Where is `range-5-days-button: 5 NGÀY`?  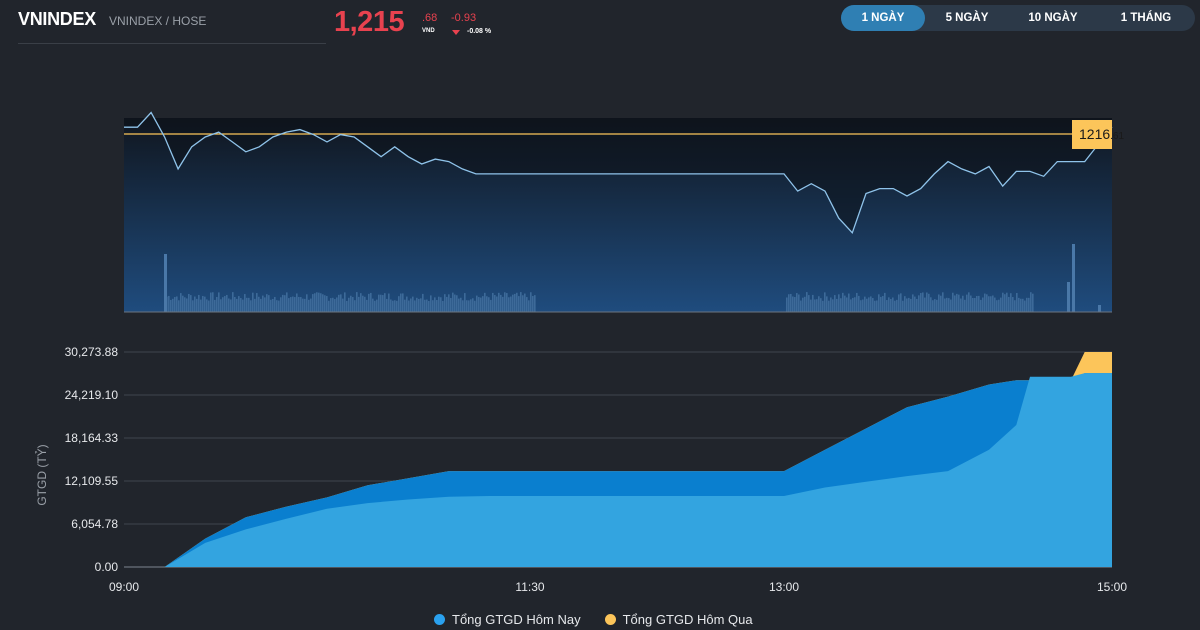 range-5-days-button: 5 NGÀY is located at coordinates (967, 18).